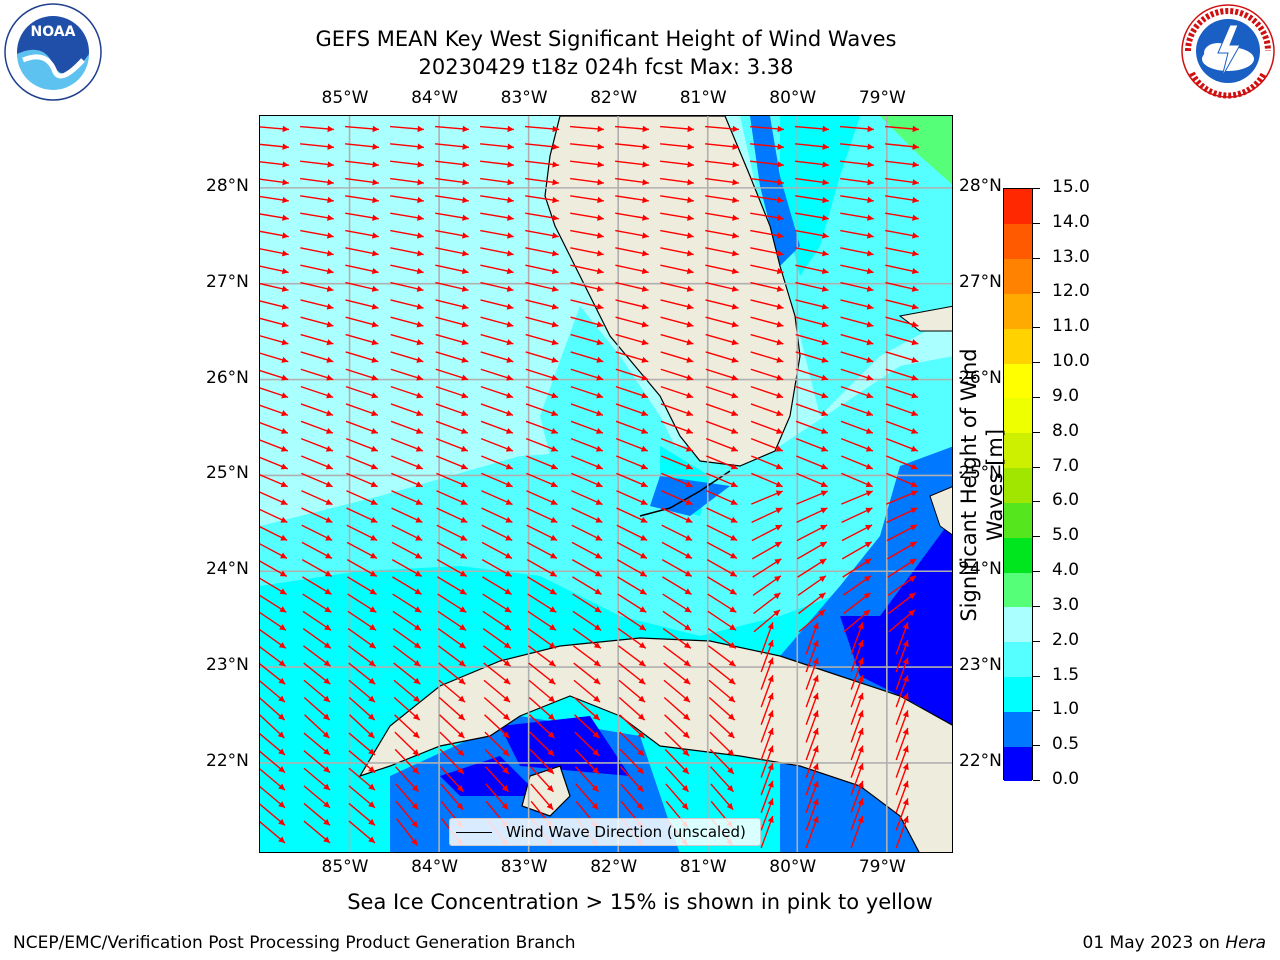  What do you see at coordinates (1018, 590) in the screenshot?
I see `colorbar-segment` at bounding box center [1018, 590].